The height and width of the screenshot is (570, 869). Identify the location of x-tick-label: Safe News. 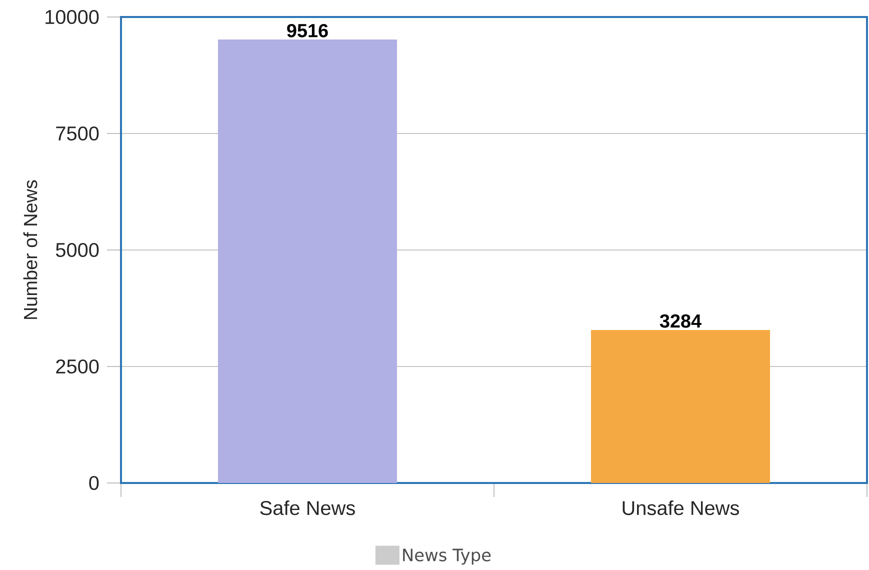
(307, 508).